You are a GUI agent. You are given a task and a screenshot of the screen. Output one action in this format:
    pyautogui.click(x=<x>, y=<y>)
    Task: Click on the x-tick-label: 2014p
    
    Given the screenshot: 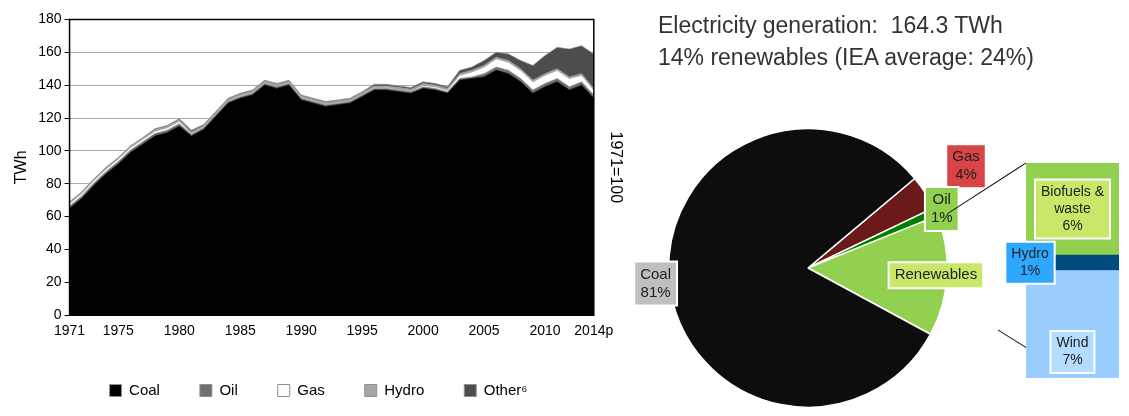 What is the action you would take?
    pyautogui.click(x=594, y=330)
    